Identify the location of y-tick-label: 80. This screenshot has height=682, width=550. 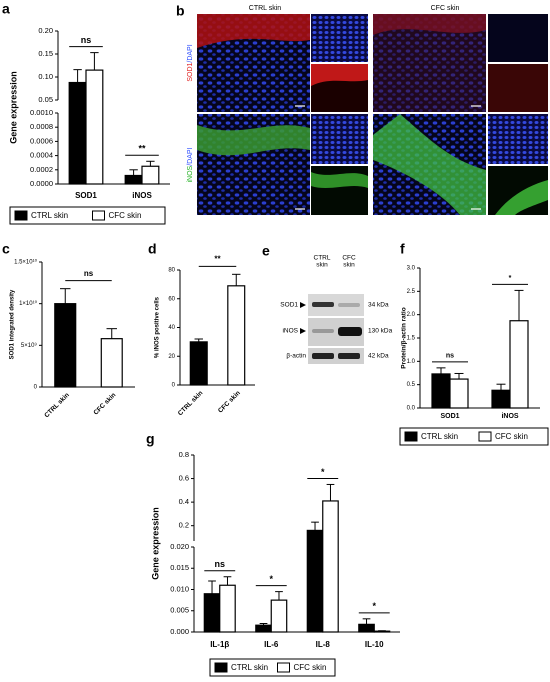
(171, 271).